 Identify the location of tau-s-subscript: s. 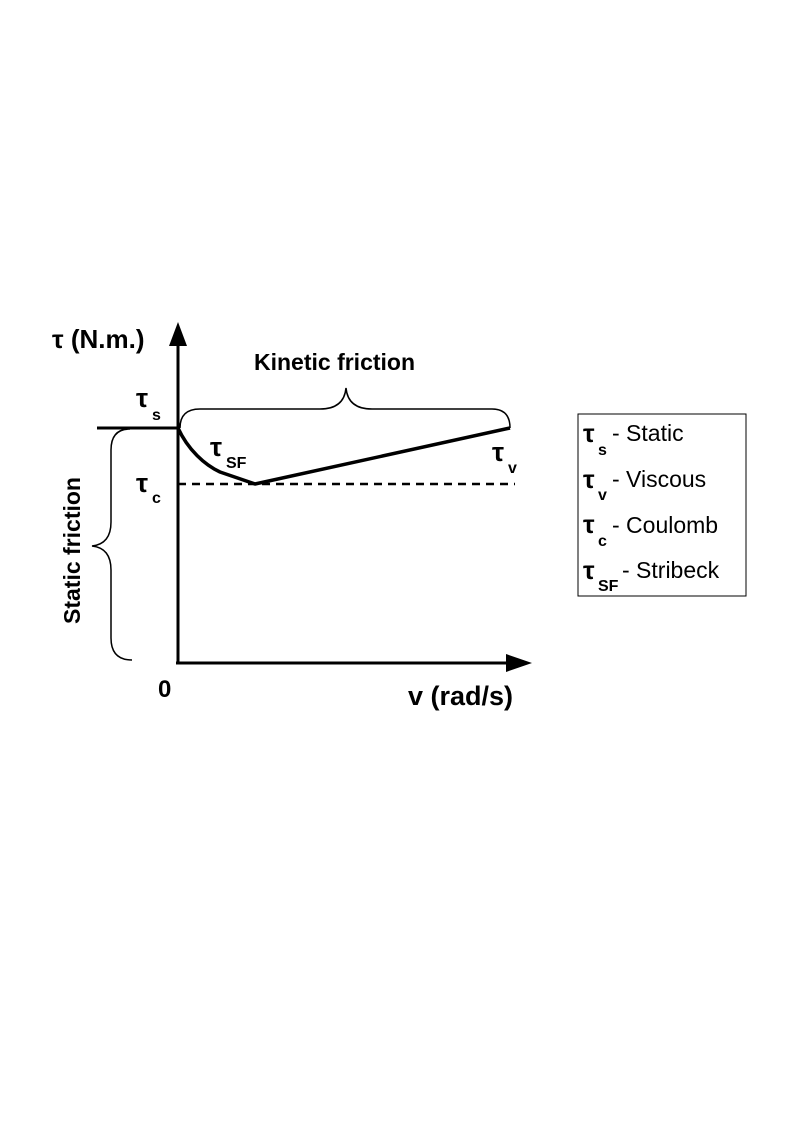
(156, 415).